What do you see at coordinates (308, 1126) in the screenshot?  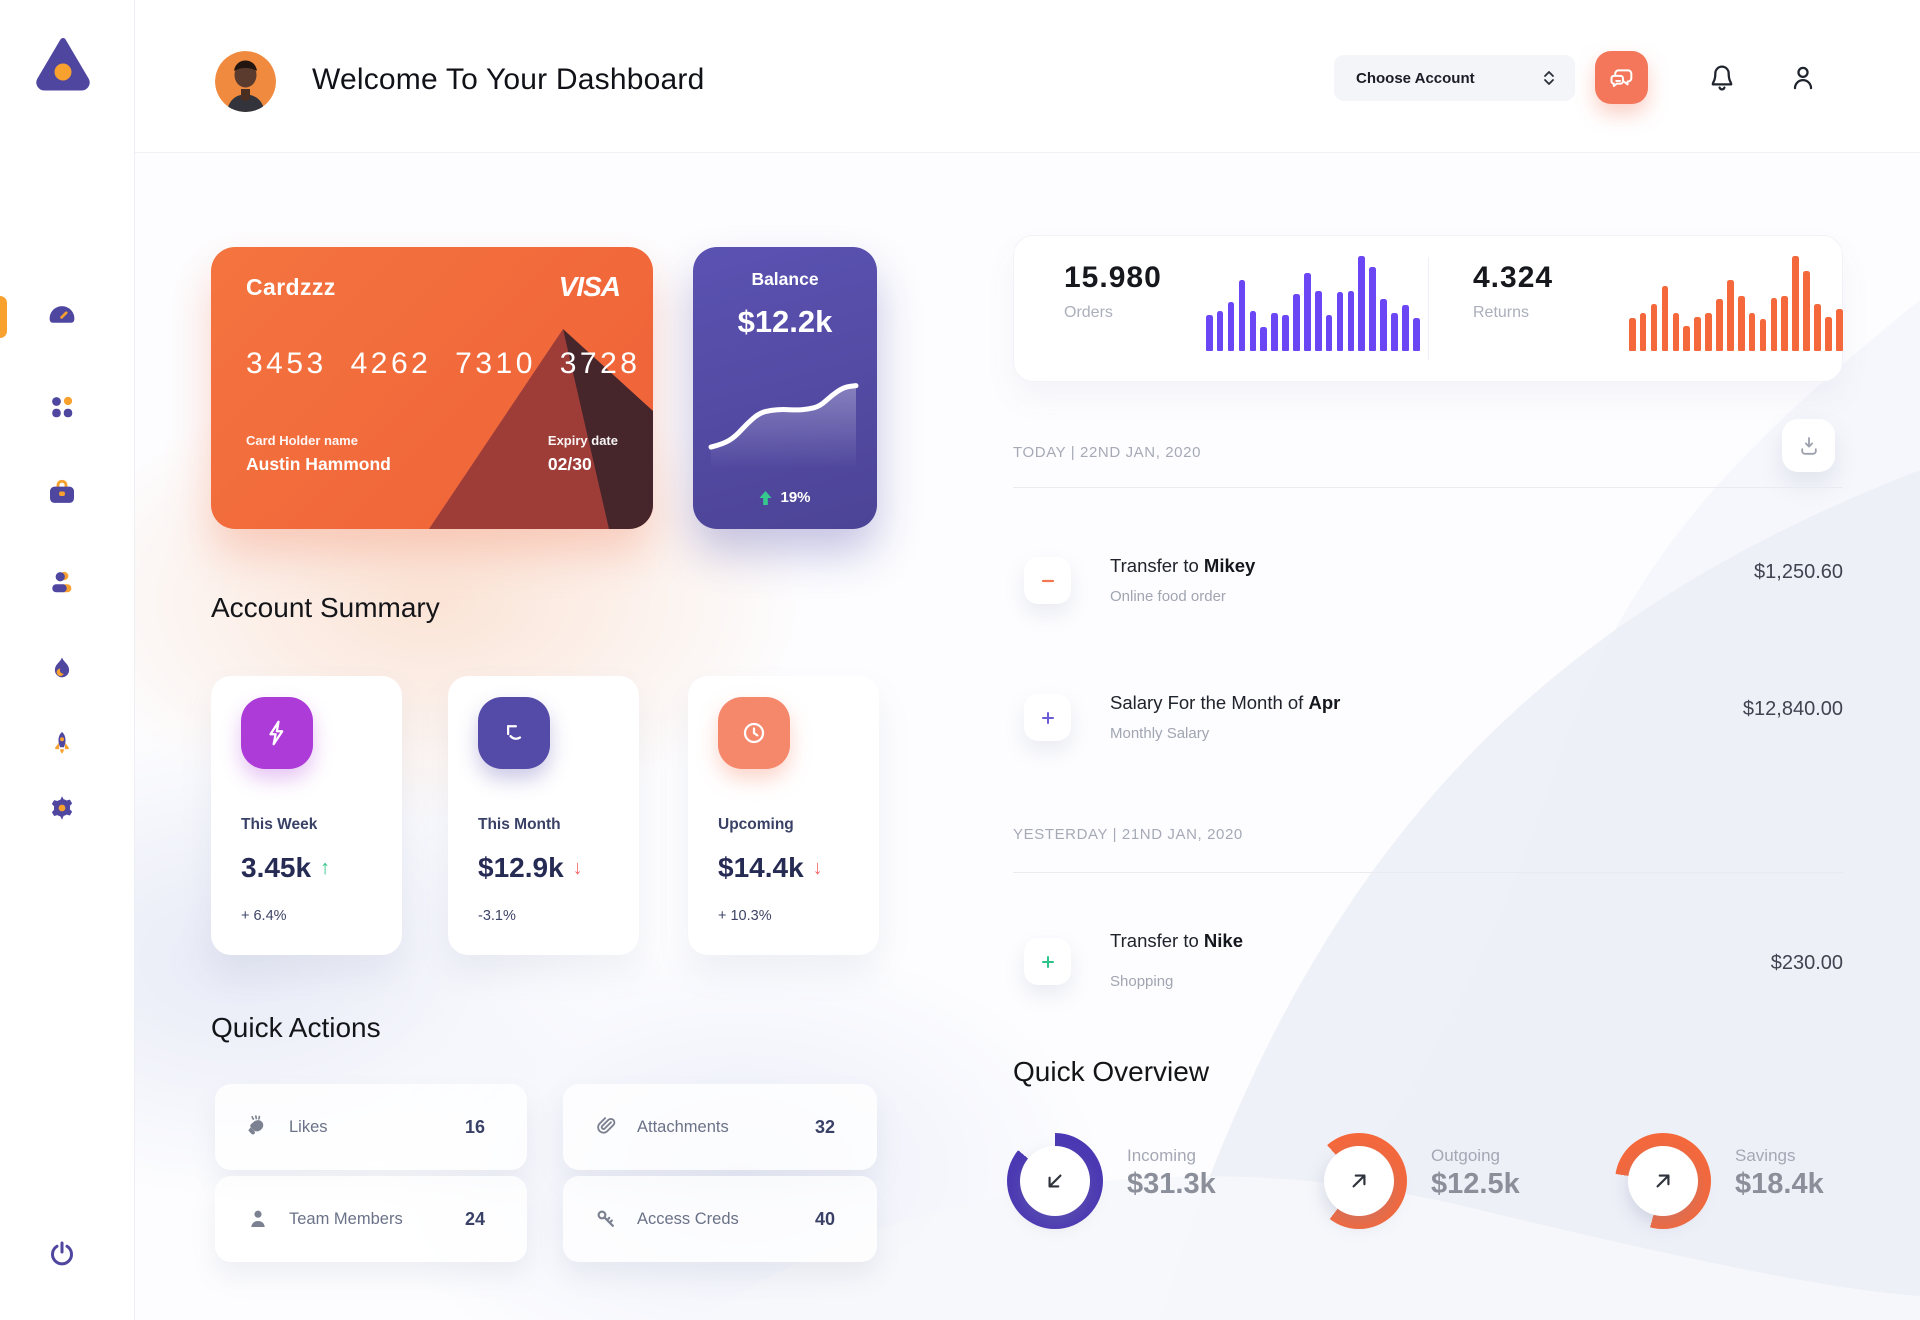 I see `quick-action-label: Likes` at bounding box center [308, 1126].